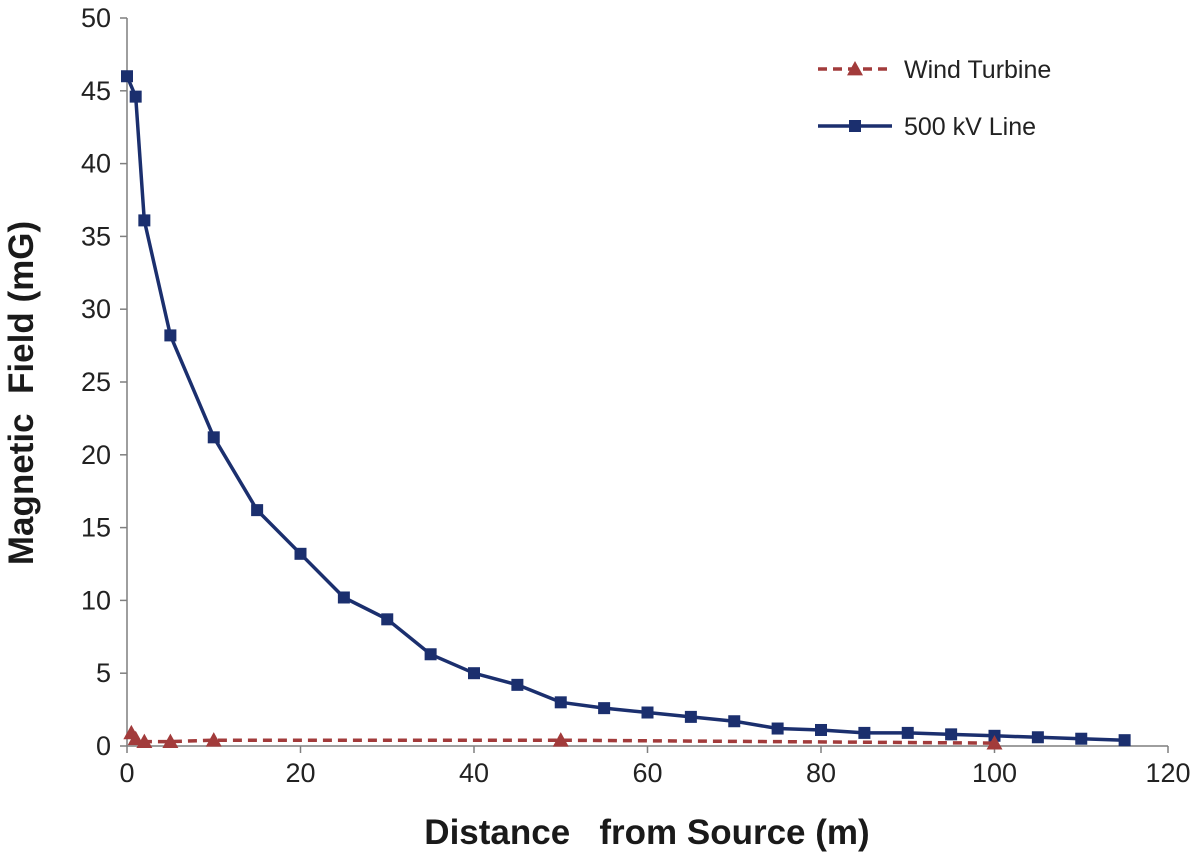  What do you see at coordinates (96, 600) in the screenshot?
I see `y-tick-label: 10` at bounding box center [96, 600].